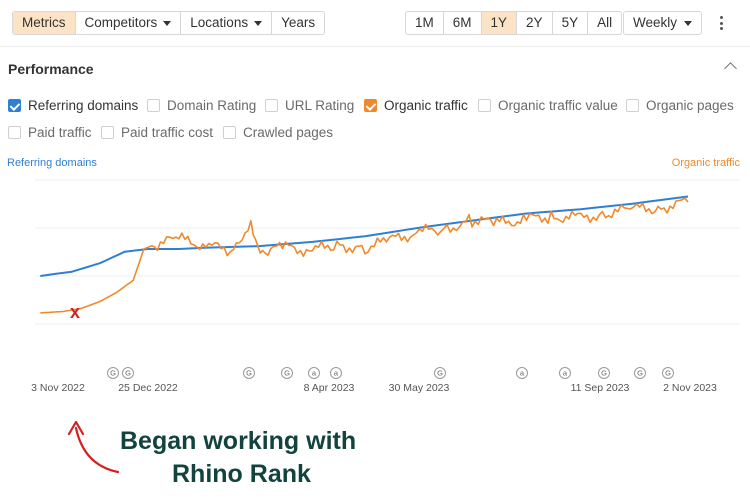 The image size is (750, 500). Describe the element at coordinates (499, 23) in the screenshot. I see `range-button-1y: 1Y` at that location.